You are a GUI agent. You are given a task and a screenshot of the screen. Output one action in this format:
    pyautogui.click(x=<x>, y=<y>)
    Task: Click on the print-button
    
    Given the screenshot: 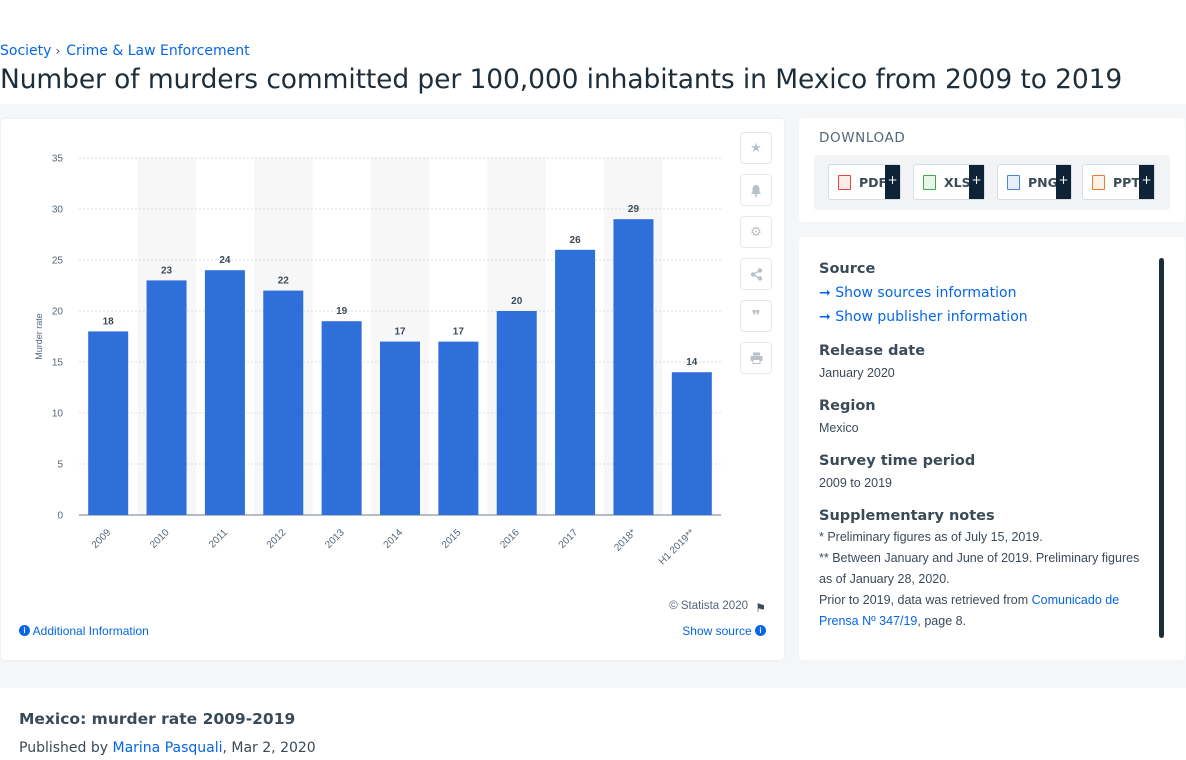 What is the action you would take?
    pyautogui.click(x=756, y=358)
    